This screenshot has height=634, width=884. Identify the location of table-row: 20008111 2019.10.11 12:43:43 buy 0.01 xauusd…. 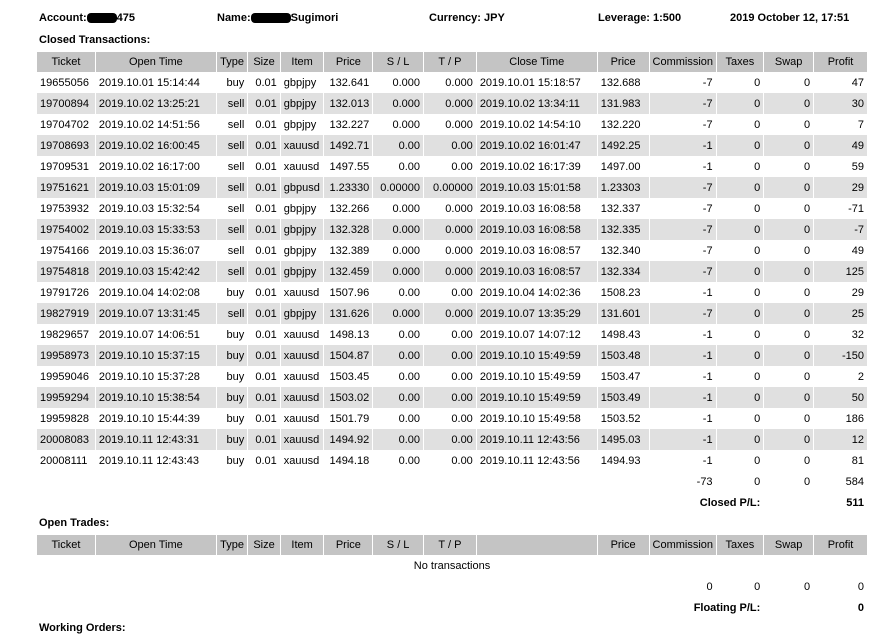
(452, 460).